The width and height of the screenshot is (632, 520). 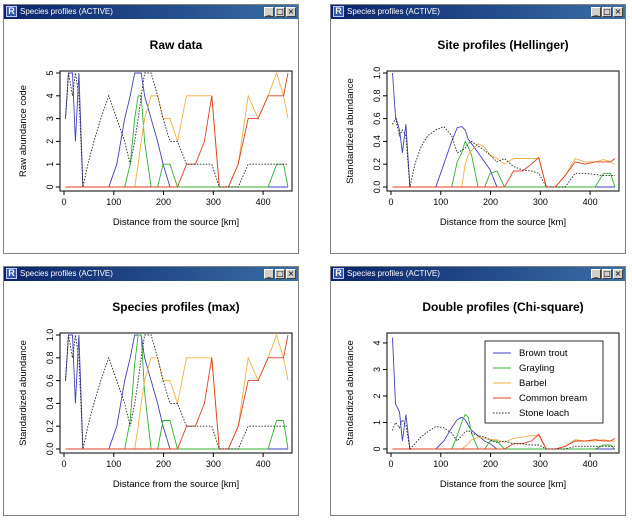 What do you see at coordinates (502, 45) in the screenshot?
I see `chart-title: Site profiles (Hellinger)` at bounding box center [502, 45].